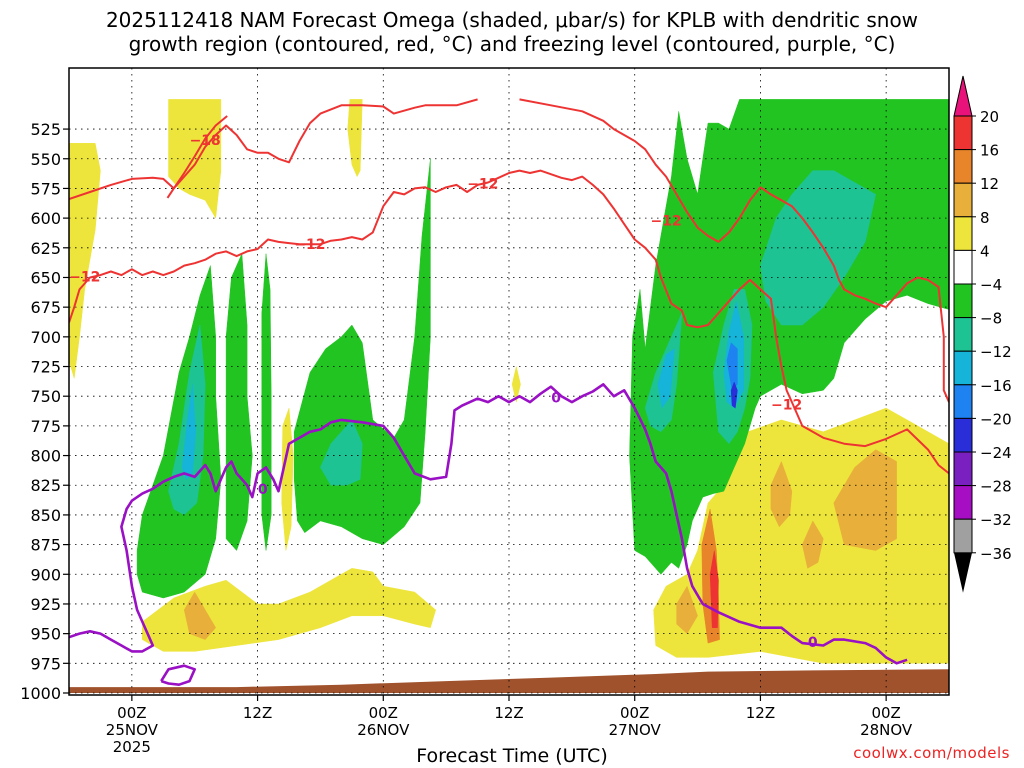  What do you see at coordinates (991, 285) in the screenshot?
I see `colorbar-label-5: −4` at bounding box center [991, 285].